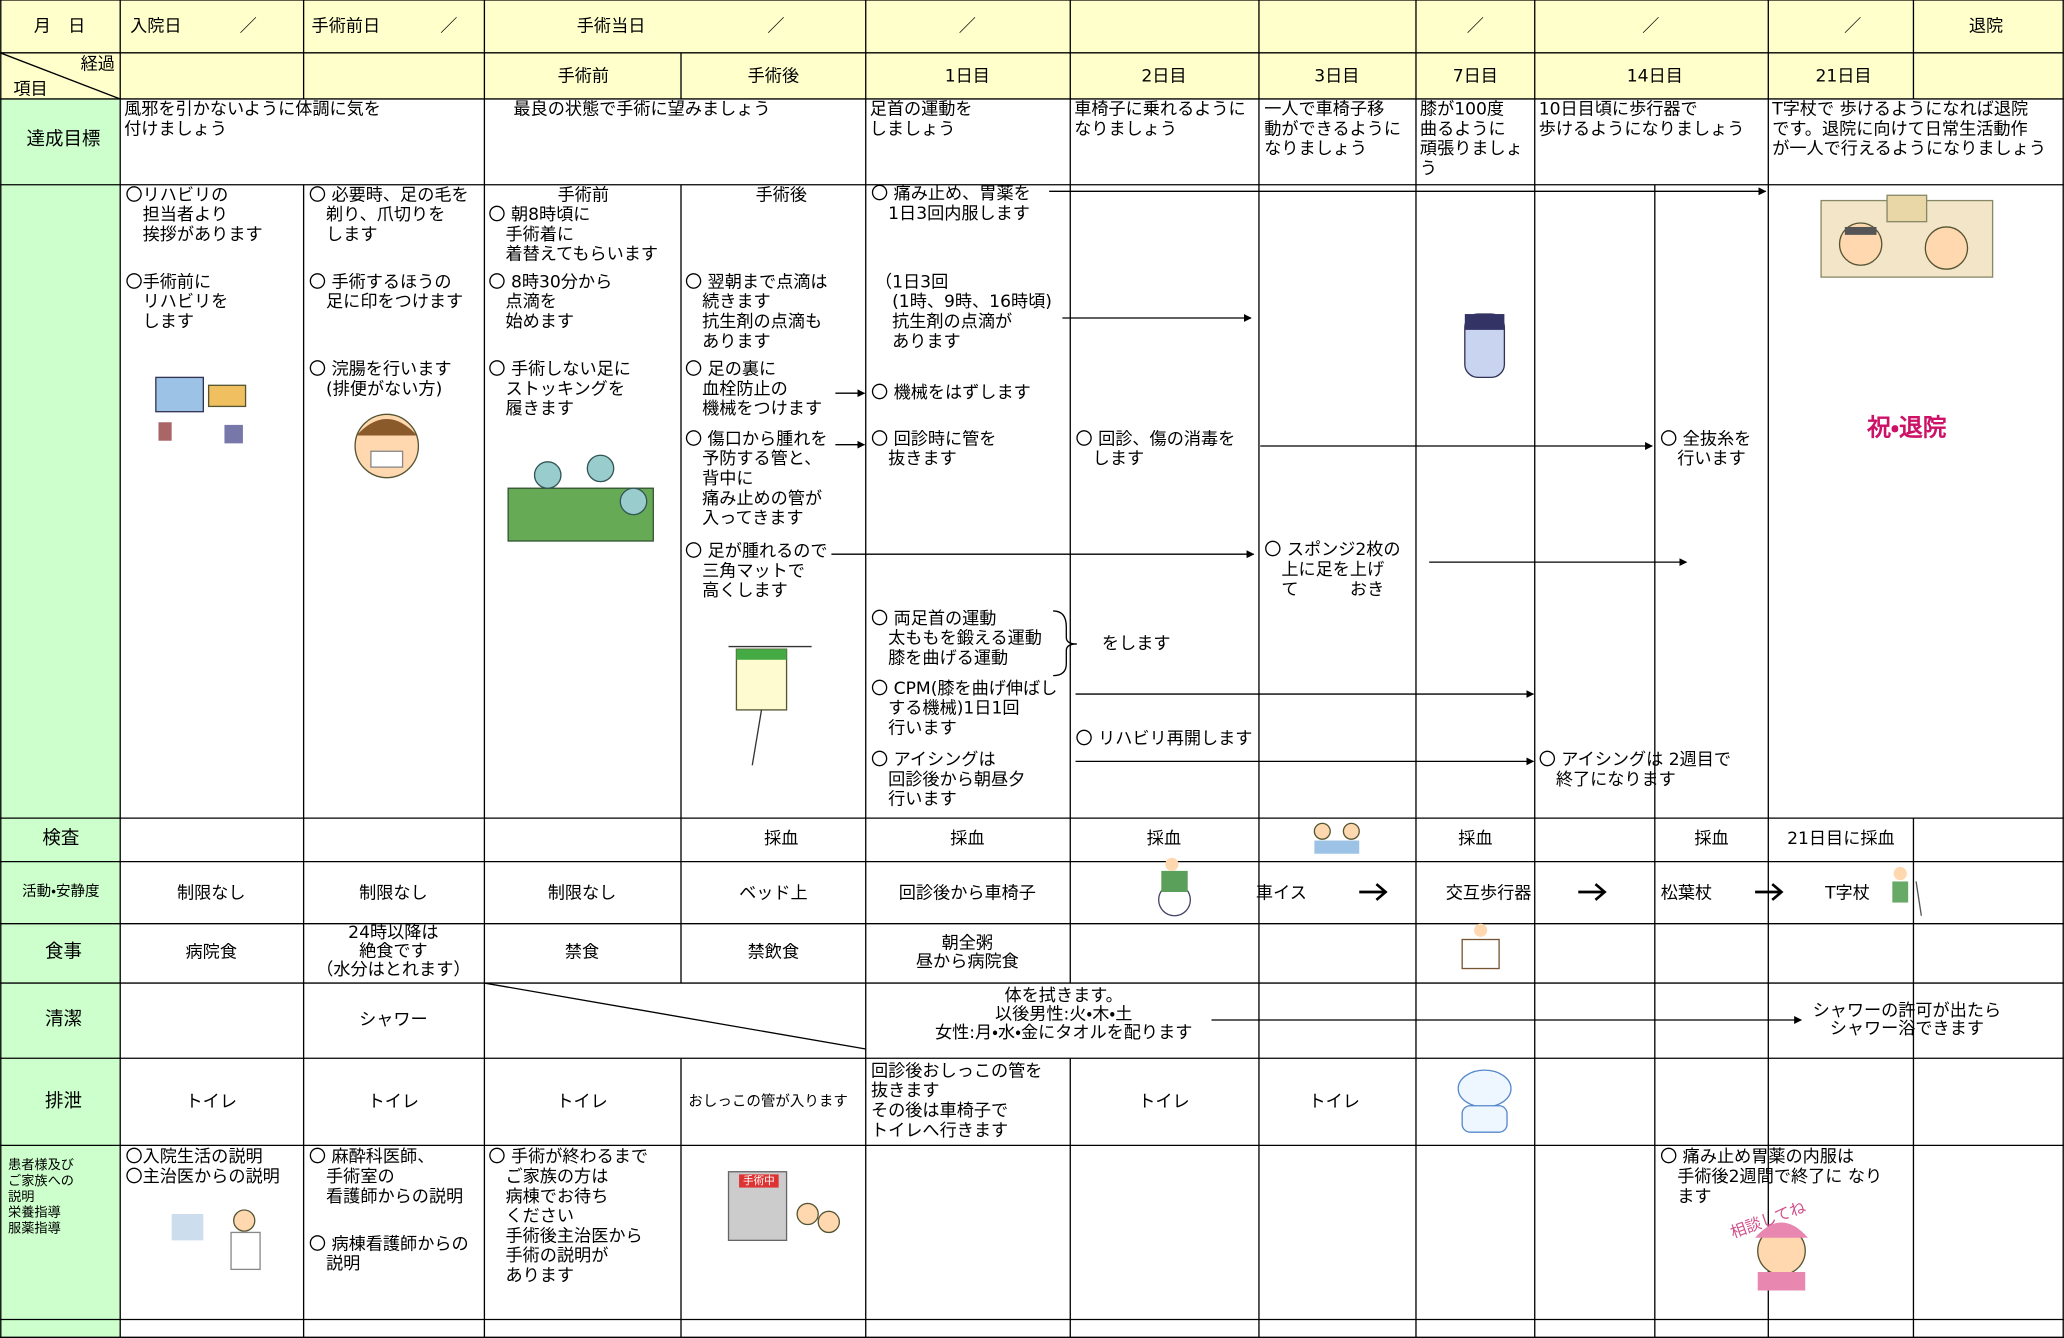 The image size is (2064, 1338). I want to click on row-label: 清潔, so click(63, 1019).